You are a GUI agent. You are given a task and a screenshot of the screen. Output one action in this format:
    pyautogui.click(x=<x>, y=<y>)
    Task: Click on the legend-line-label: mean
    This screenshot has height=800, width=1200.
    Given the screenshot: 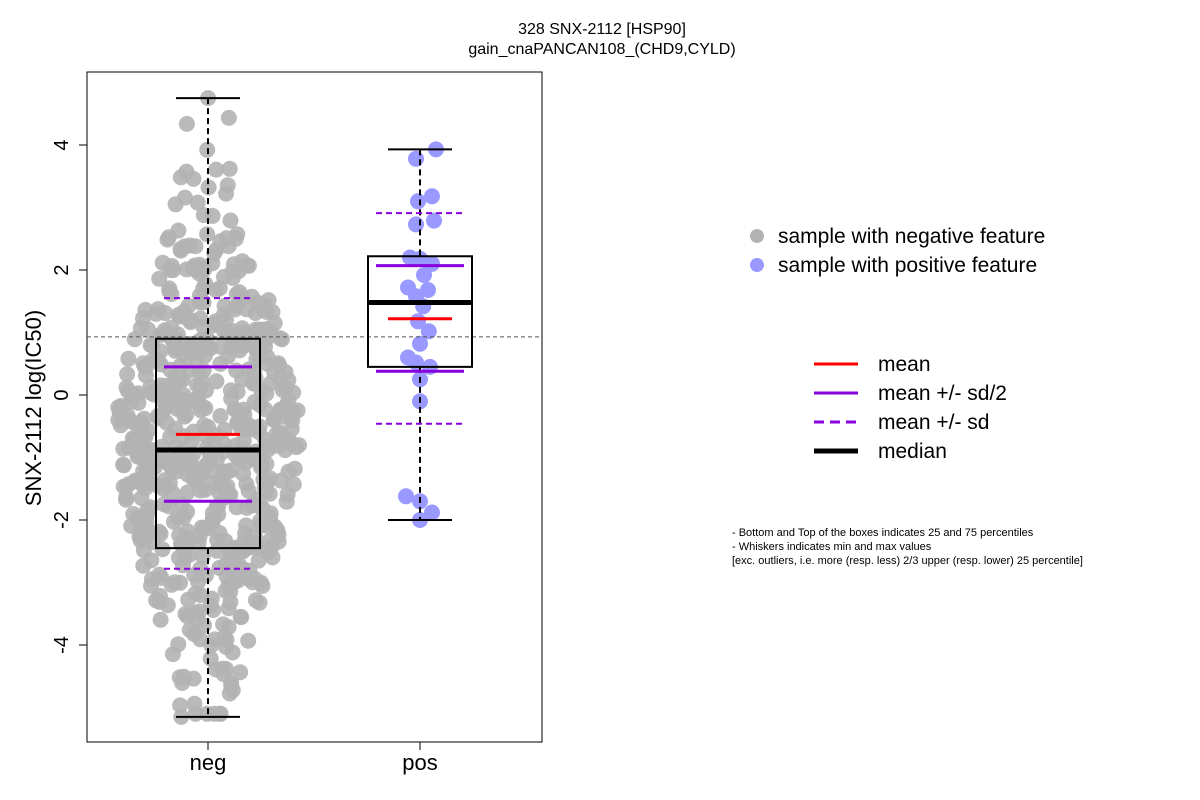 What is the action you would take?
    pyautogui.click(x=904, y=364)
    